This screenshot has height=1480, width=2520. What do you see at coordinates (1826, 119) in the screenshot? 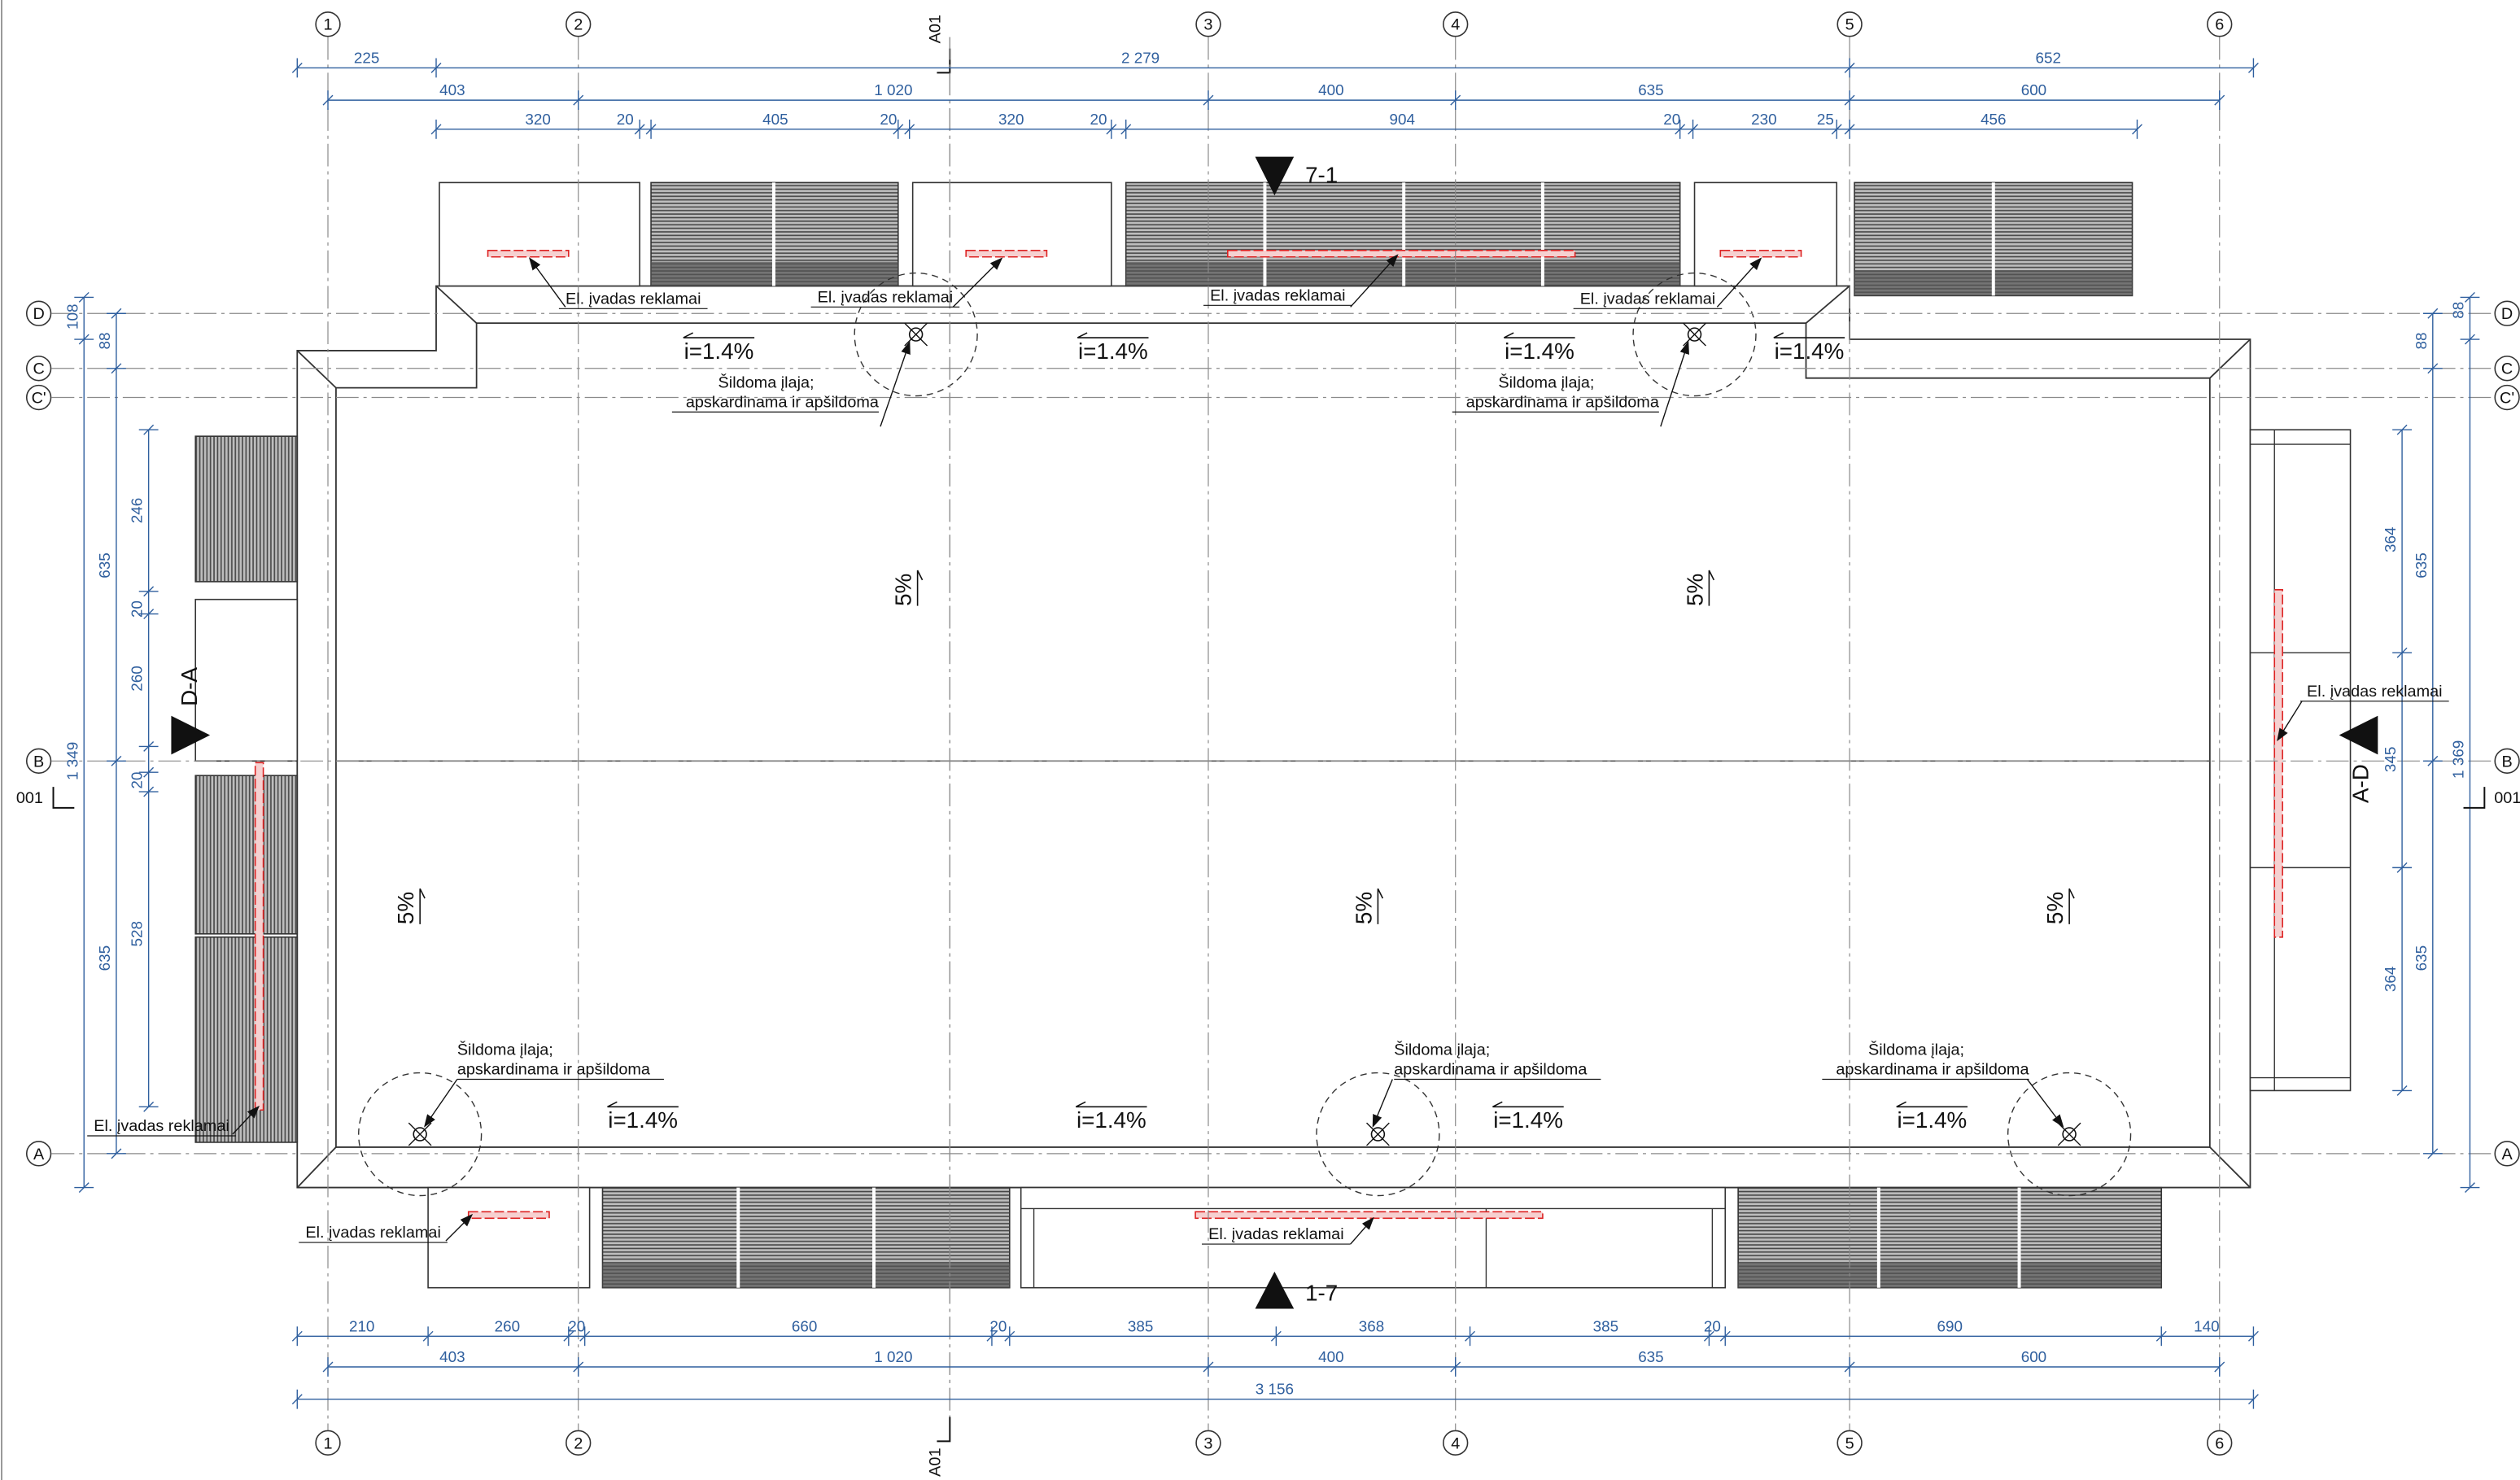
I see `dimension-label: 25` at bounding box center [1826, 119].